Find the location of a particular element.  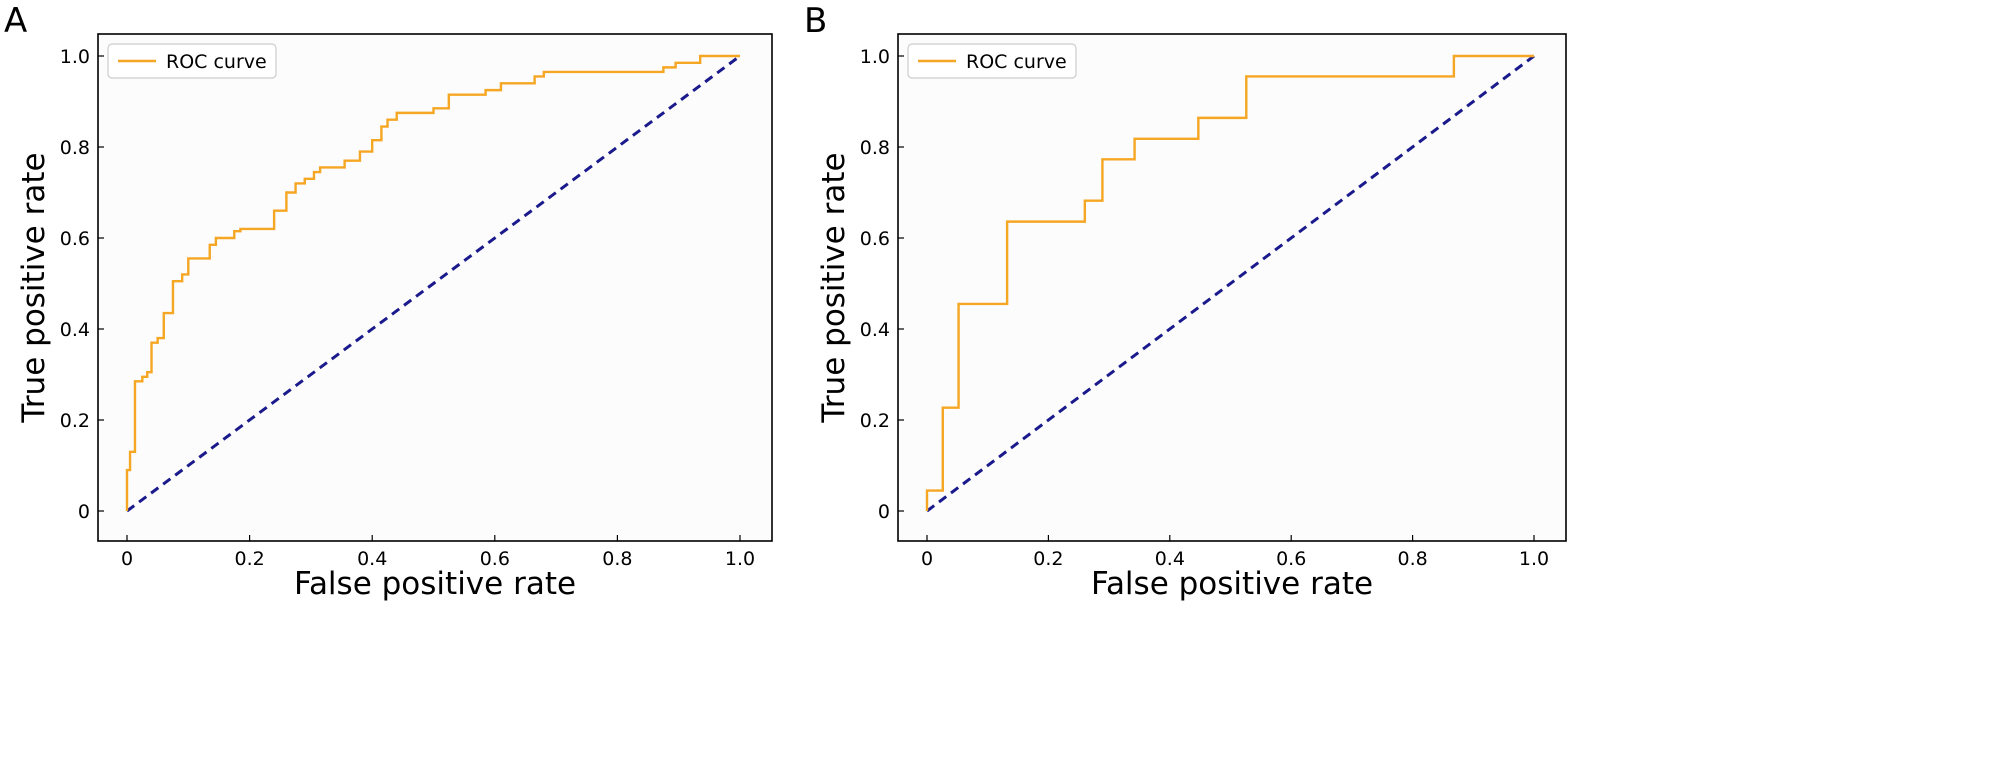

panel-label-b: B is located at coordinates (815, 21).